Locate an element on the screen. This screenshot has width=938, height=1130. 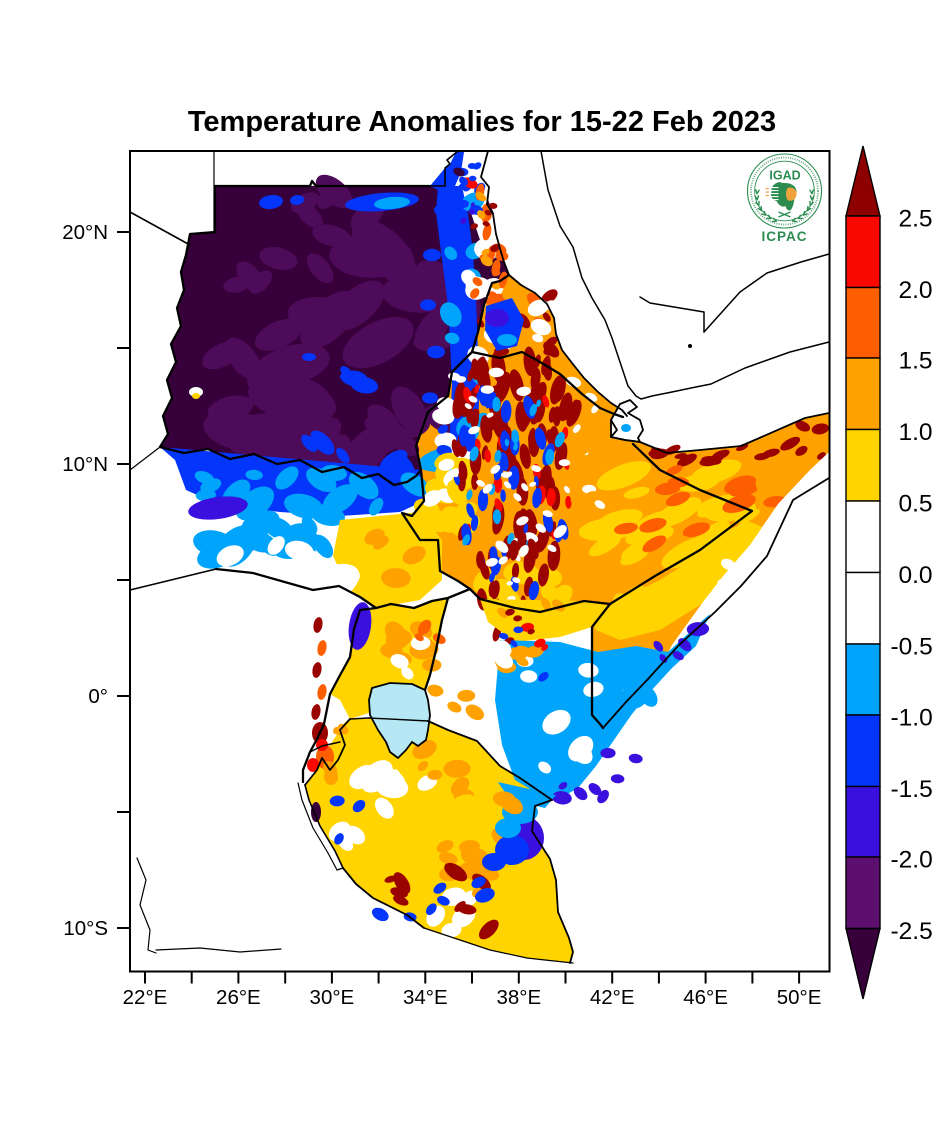
svg-text: 1.5 is located at coordinates (916, 361).